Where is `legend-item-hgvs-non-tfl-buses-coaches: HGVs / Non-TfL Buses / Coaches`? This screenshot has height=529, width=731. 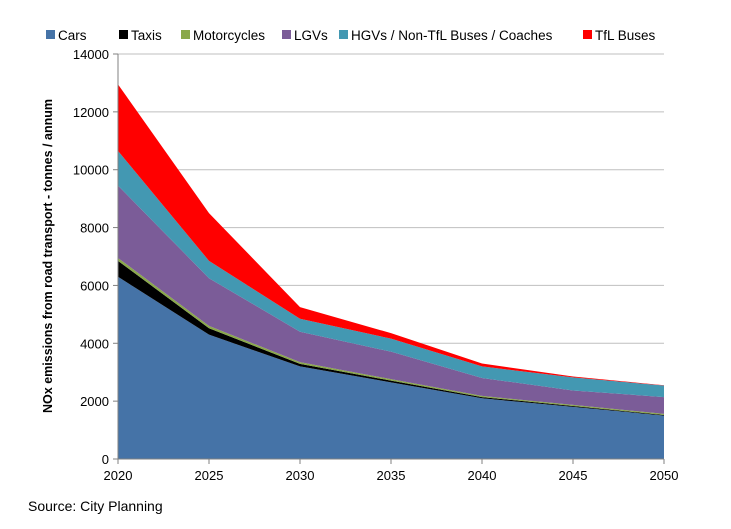
legend-item-hgvs-non-tfl-buses-coaches: HGVs / Non-TfL Buses / Coaches is located at coordinates (446, 35).